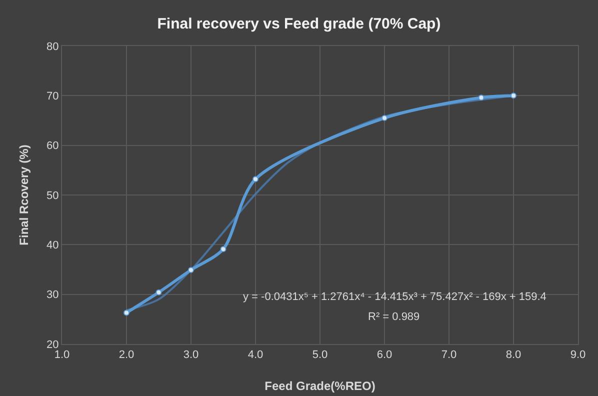 This screenshot has height=396, width=598. What do you see at coordinates (52, 344) in the screenshot?
I see `y-tick-label: 20` at bounding box center [52, 344].